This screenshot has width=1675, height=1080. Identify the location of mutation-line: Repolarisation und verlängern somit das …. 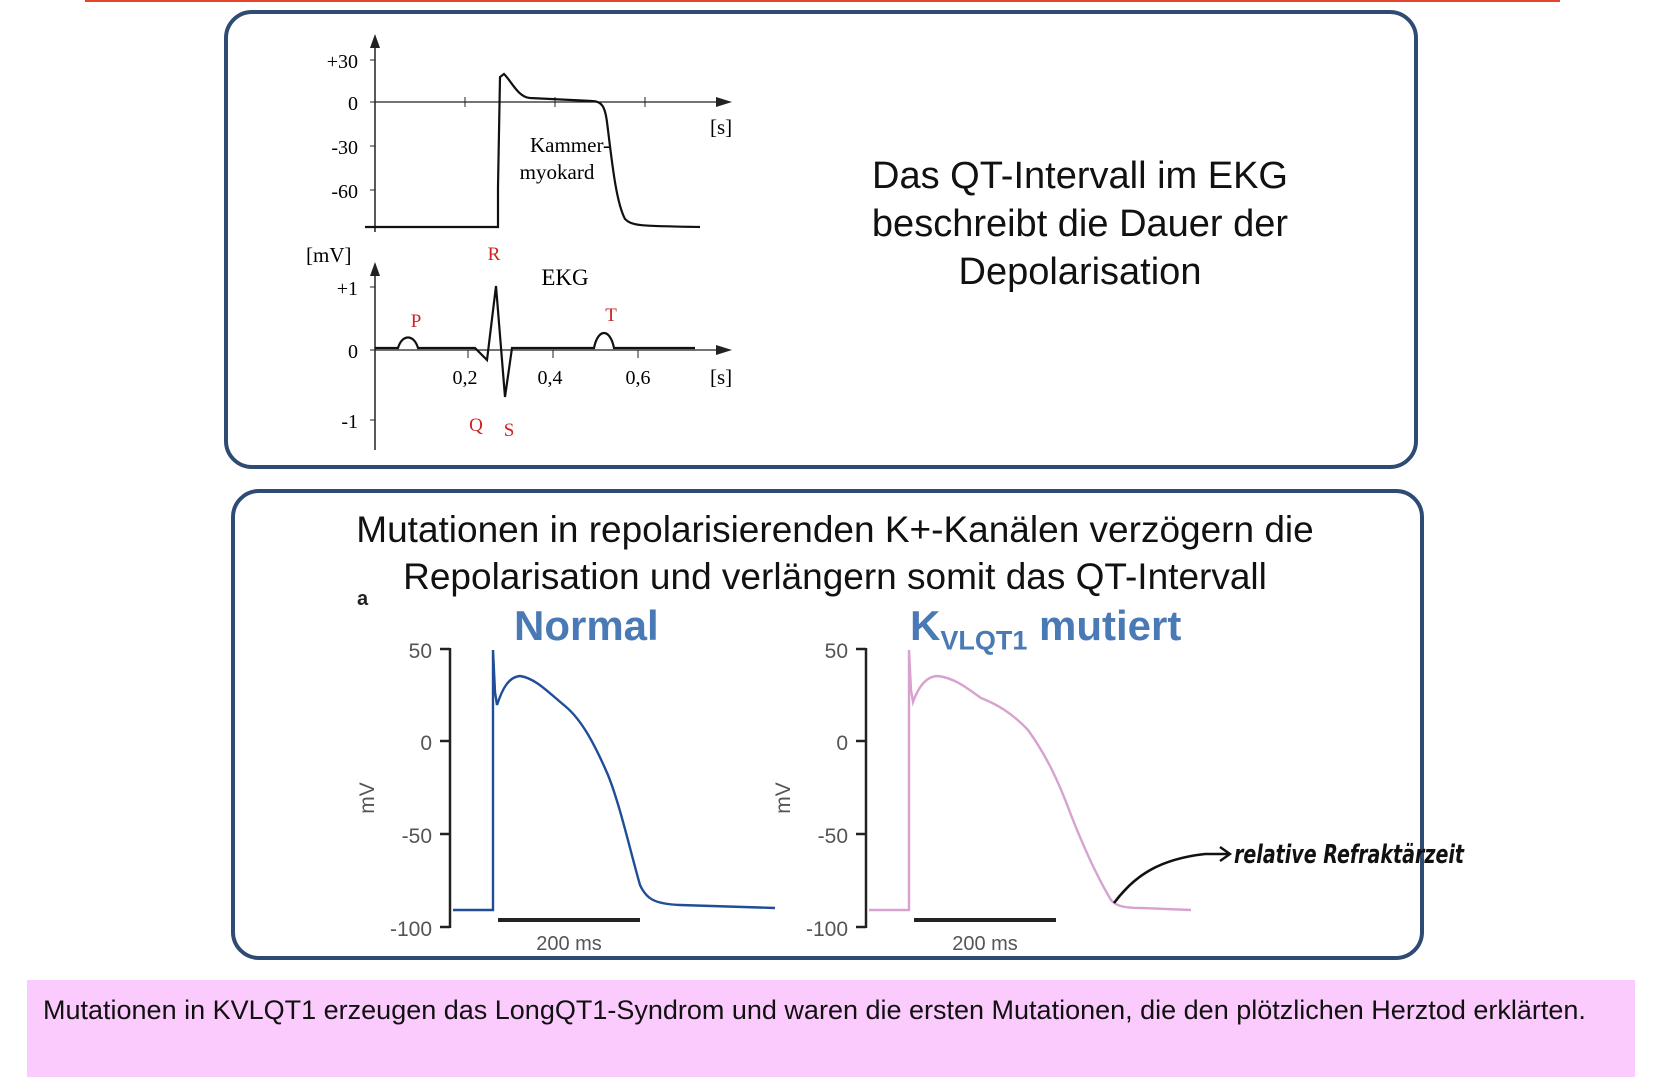
(835, 576).